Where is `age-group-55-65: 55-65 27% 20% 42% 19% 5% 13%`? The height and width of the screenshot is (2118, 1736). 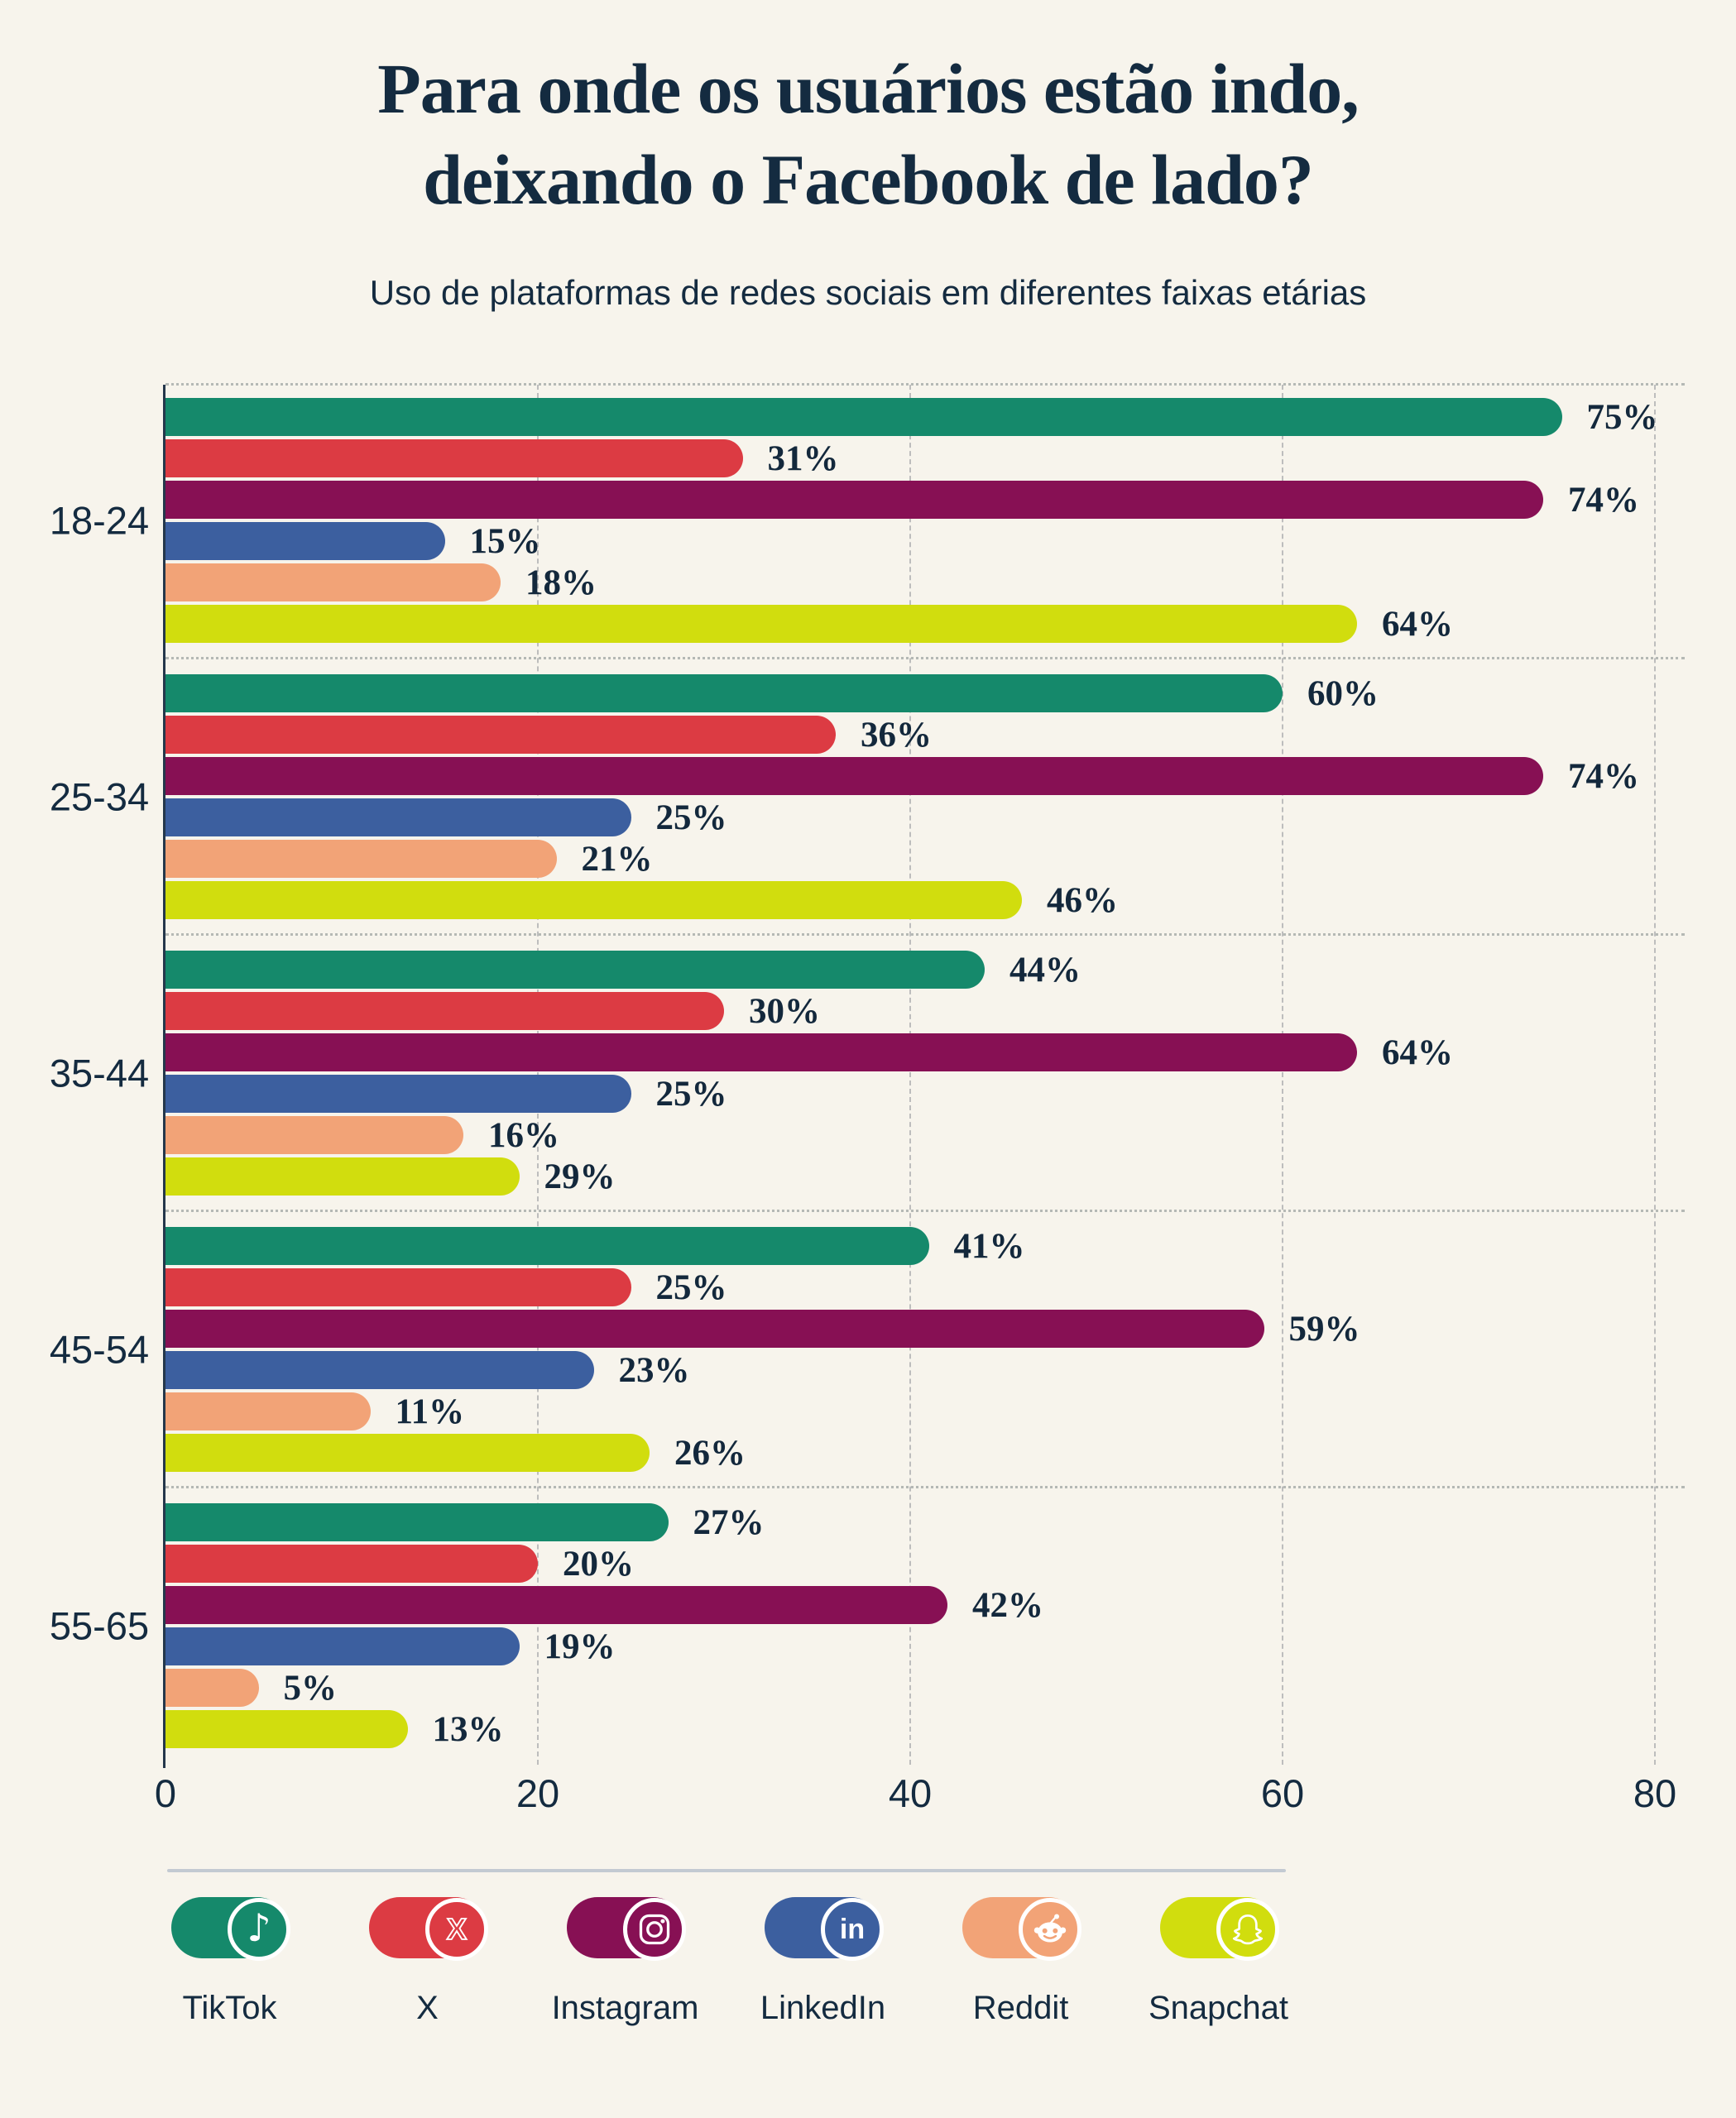 age-group-55-65: 55-65 27% 20% 42% 19% 5% 13% is located at coordinates (867, 1618).